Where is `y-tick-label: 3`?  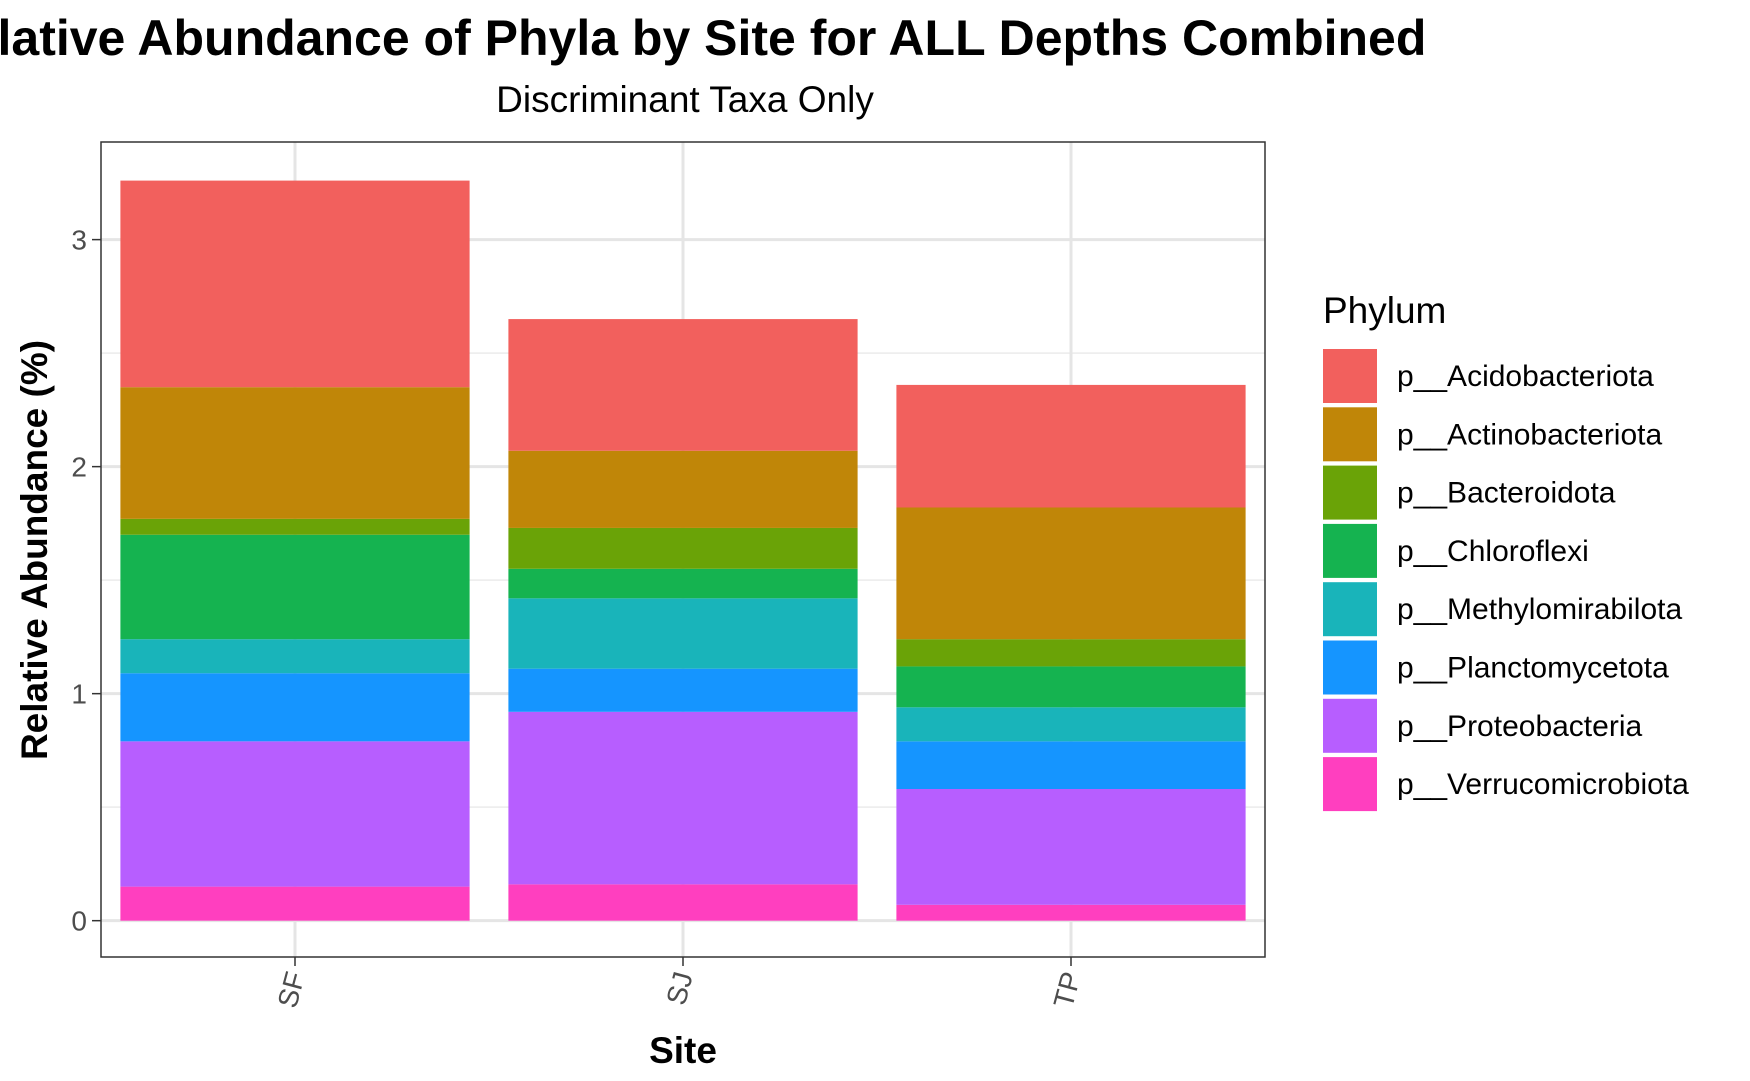 y-tick-label: 3 is located at coordinates (79, 240).